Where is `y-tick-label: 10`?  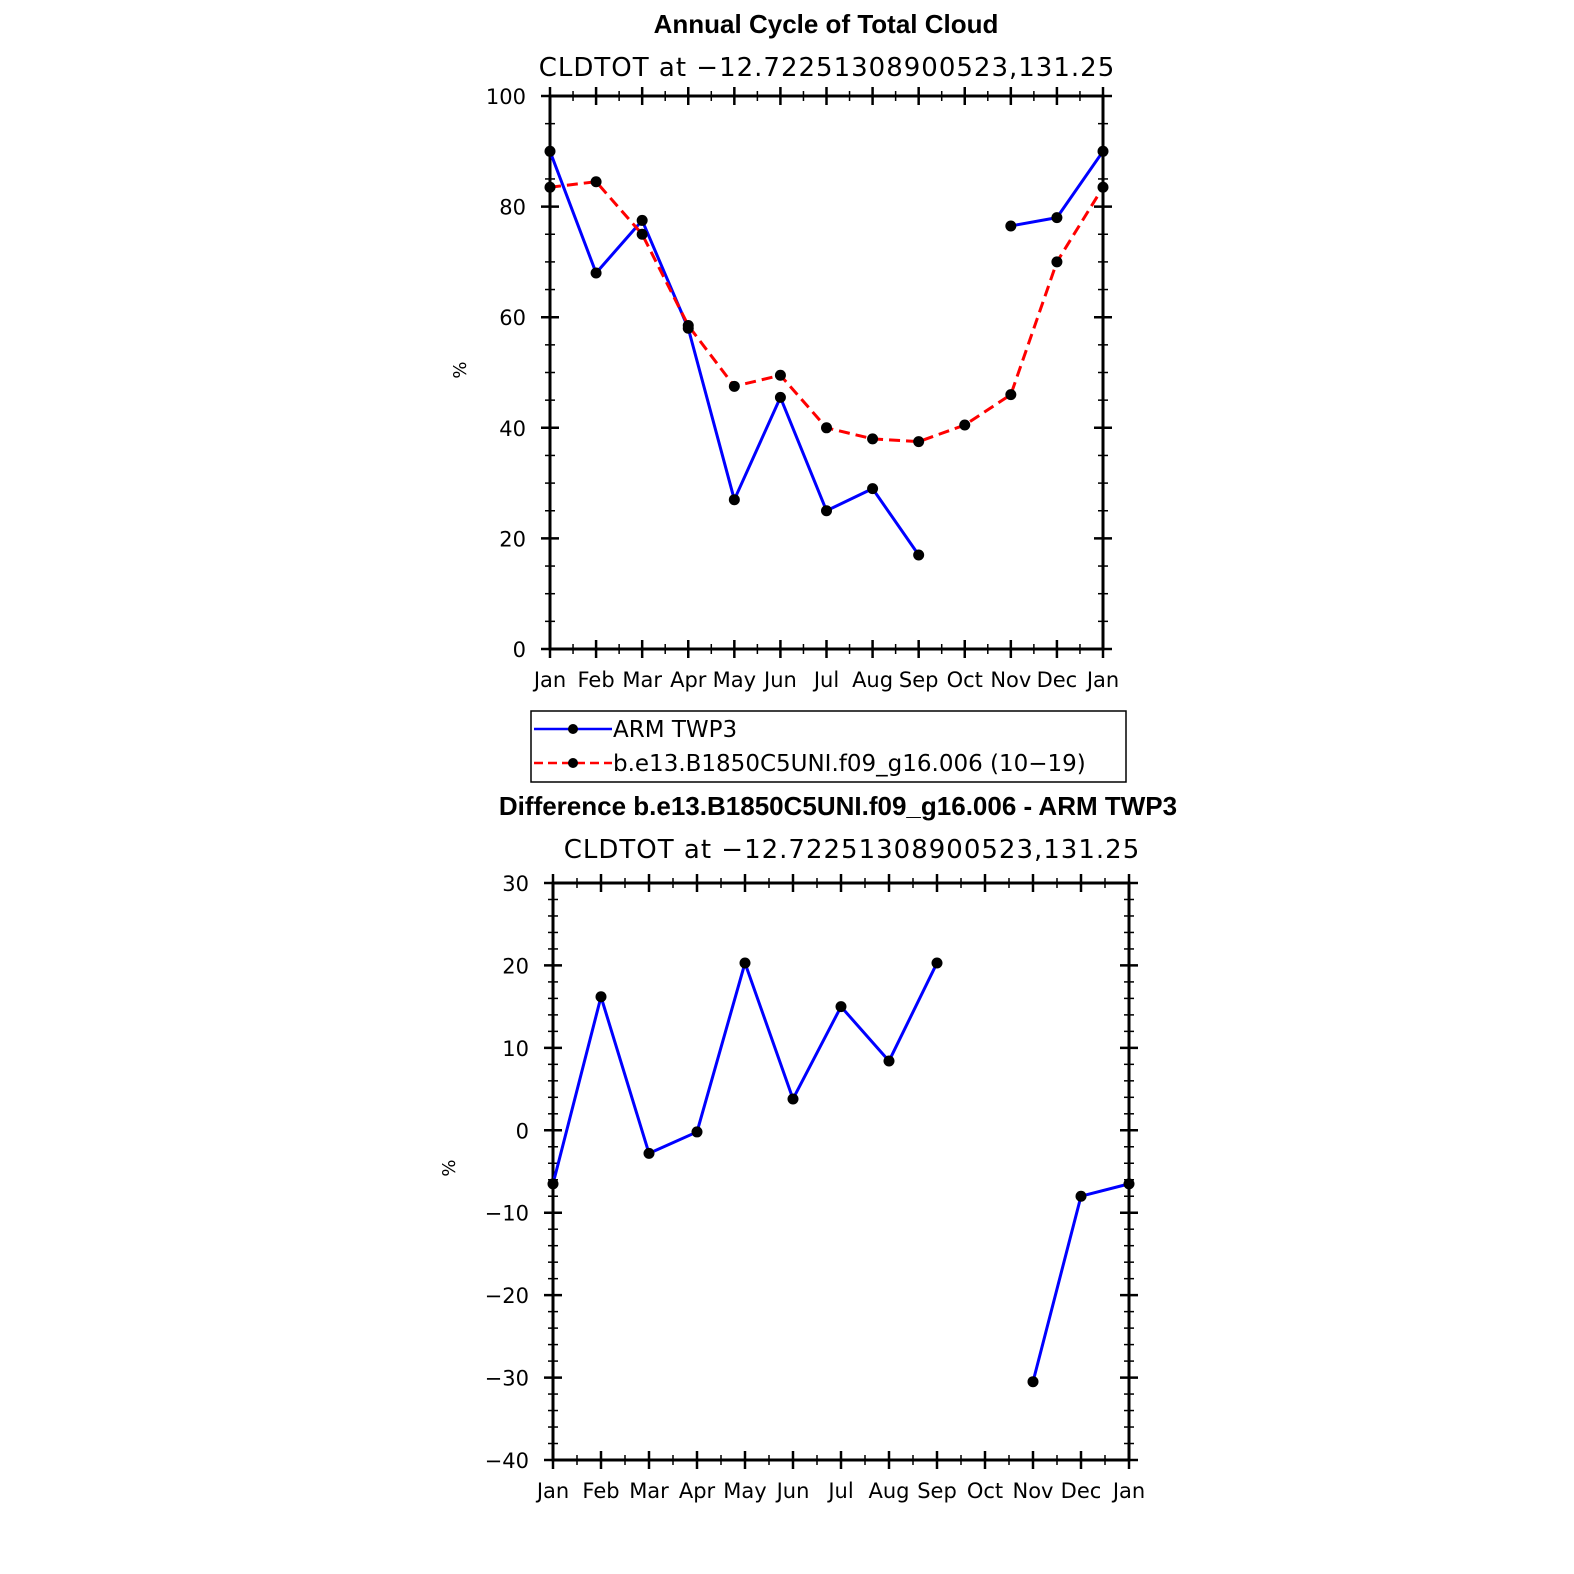 y-tick-label: 10 is located at coordinates (515, 1049).